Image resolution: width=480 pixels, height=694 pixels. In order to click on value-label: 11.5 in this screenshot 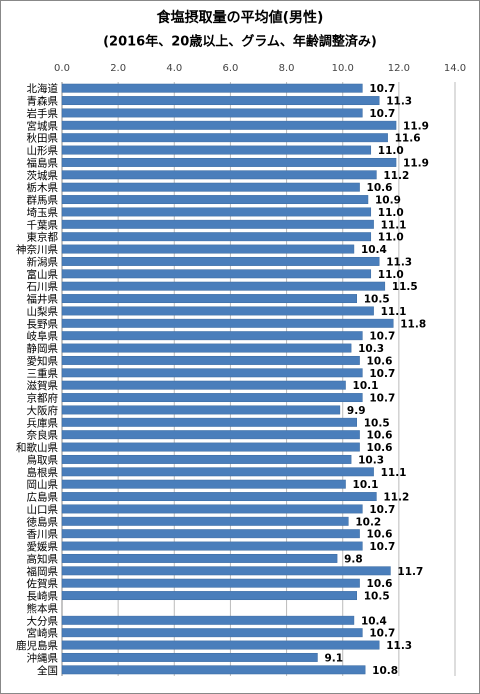, I will do `click(405, 287)`.